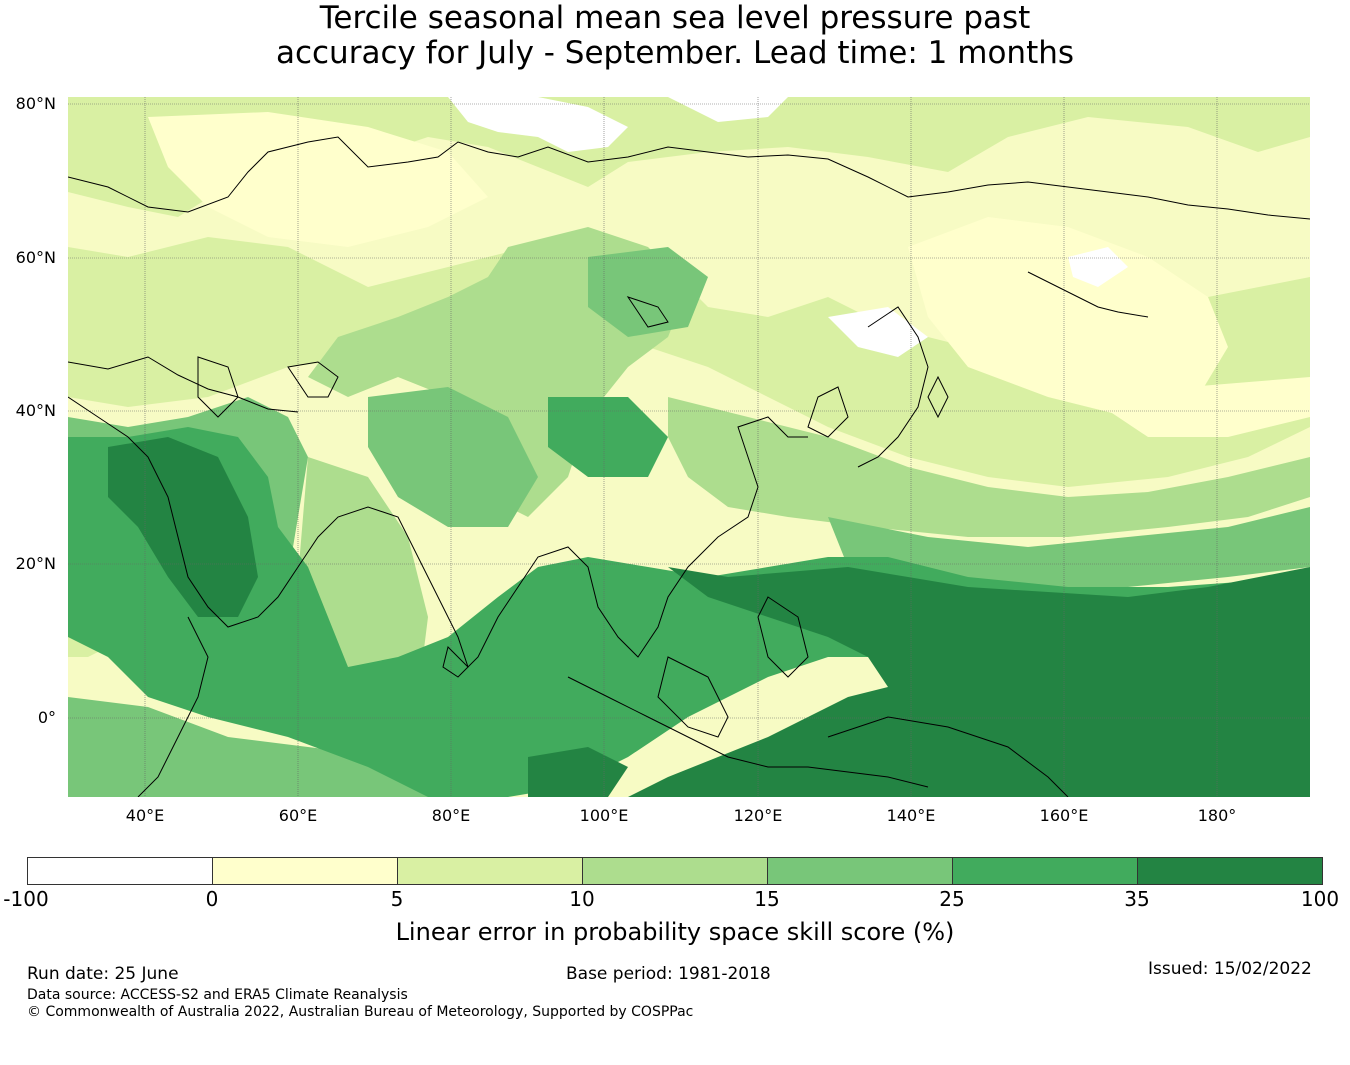 The width and height of the screenshot is (1350, 1065). I want to click on issued-date: Issued: 15/02/2022, so click(1230, 969).